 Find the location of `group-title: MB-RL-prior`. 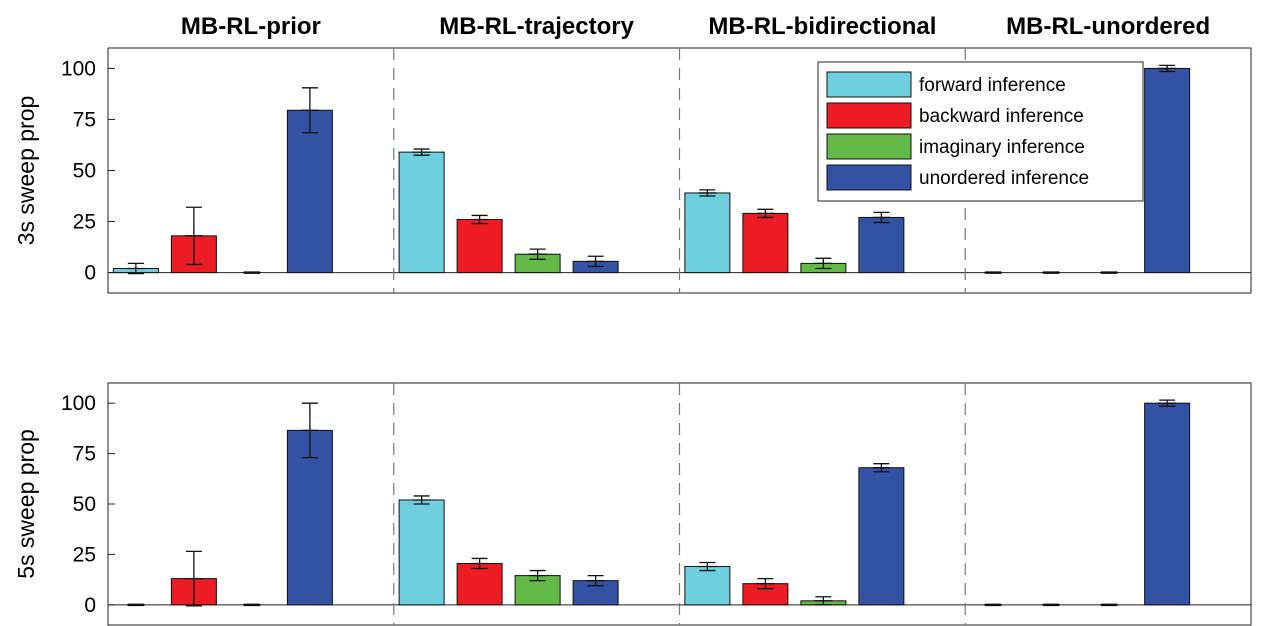

group-title: MB-RL-prior is located at coordinates (251, 26).